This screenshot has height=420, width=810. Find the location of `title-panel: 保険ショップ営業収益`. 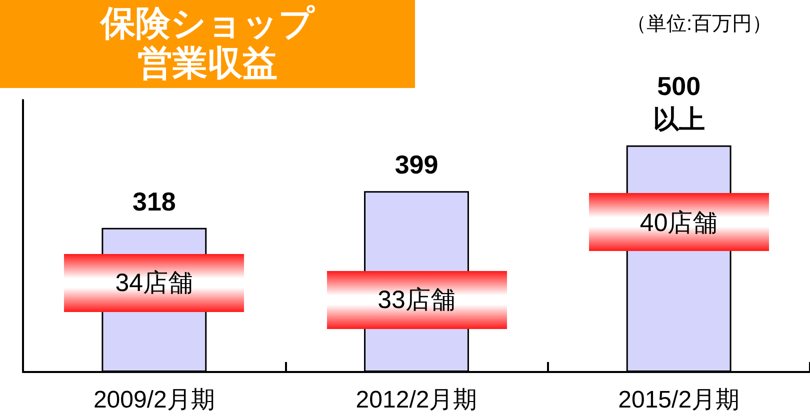

title-panel: 保険ショップ営業収益 is located at coordinates (207, 44).